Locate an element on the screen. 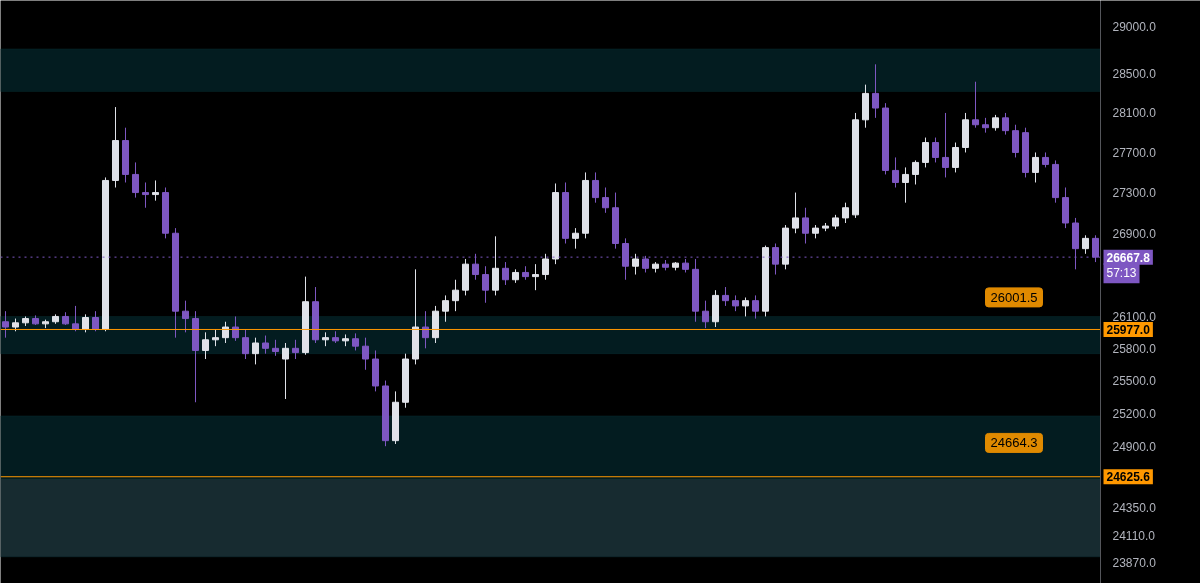 Image resolution: width=1200 pixels, height=583 pixels. y-tick-label: 25800.0 is located at coordinates (1134, 348).